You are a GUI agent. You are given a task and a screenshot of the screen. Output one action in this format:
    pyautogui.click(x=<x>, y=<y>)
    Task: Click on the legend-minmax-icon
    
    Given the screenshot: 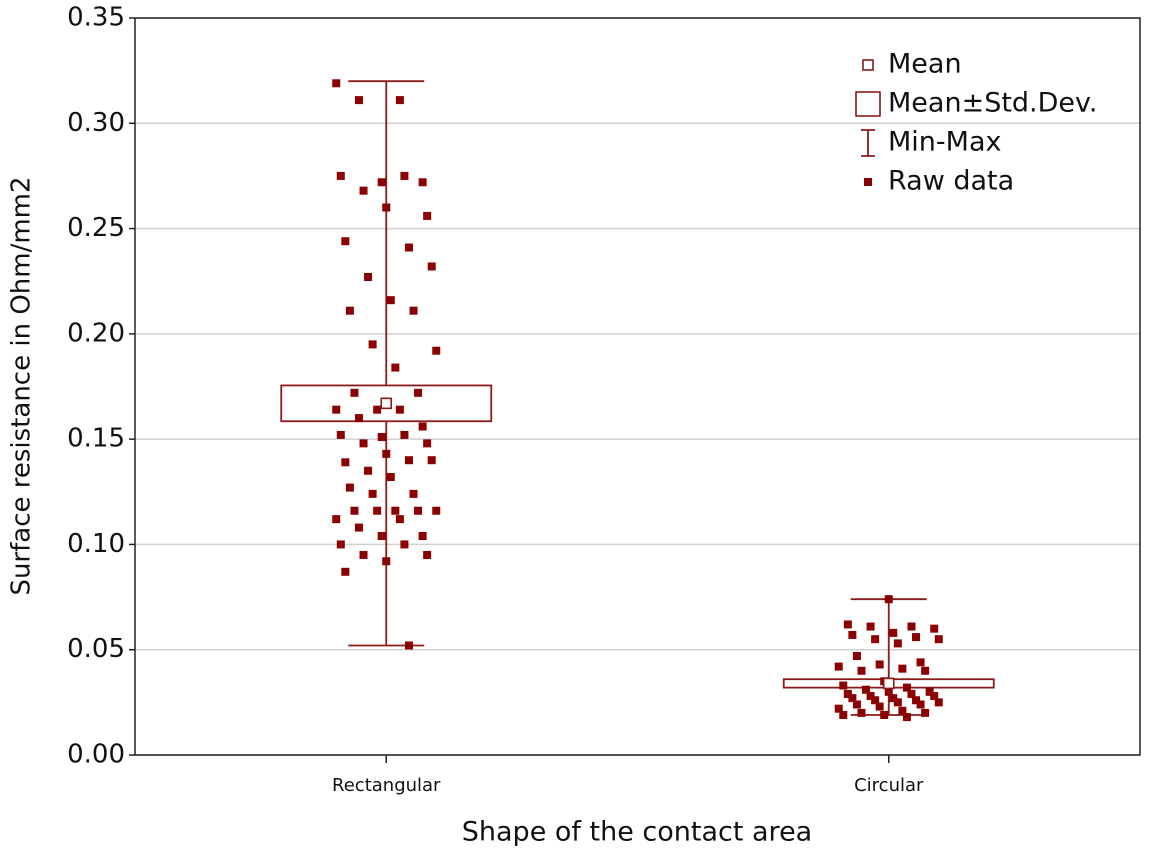 What is the action you would take?
    pyautogui.click(x=868, y=143)
    